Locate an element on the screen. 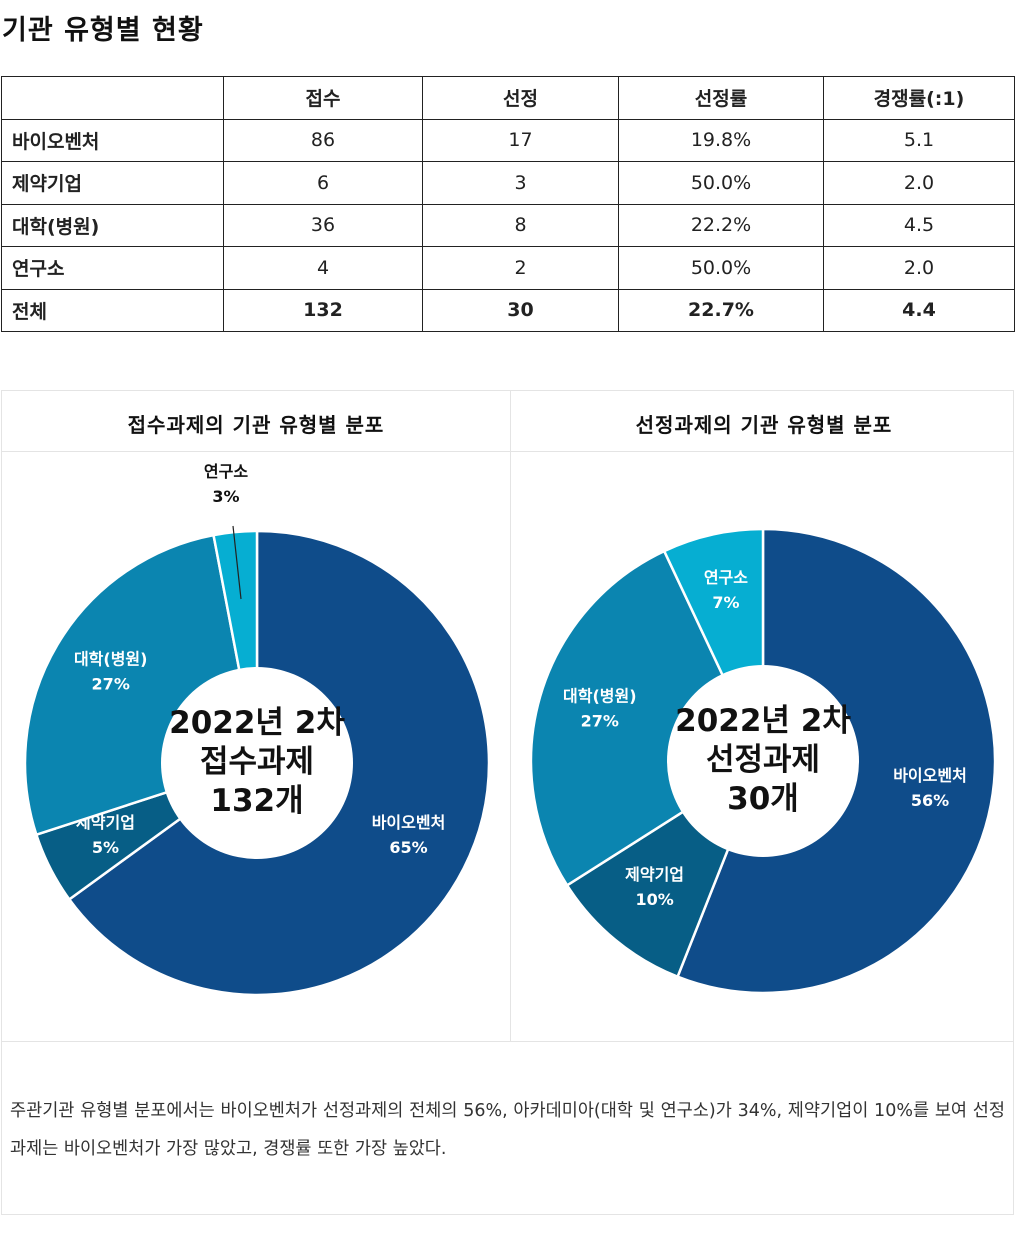  header-cell: 경쟁률(:1) is located at coordinates (919, 98).